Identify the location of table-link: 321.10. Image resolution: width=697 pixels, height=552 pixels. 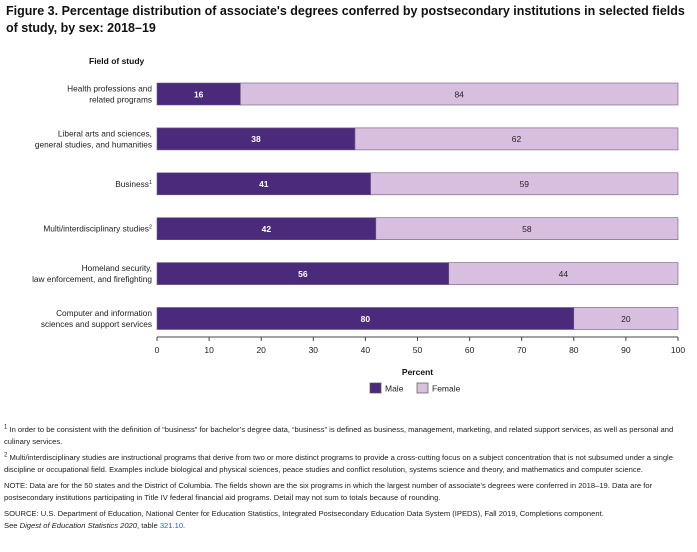
(171, 525).